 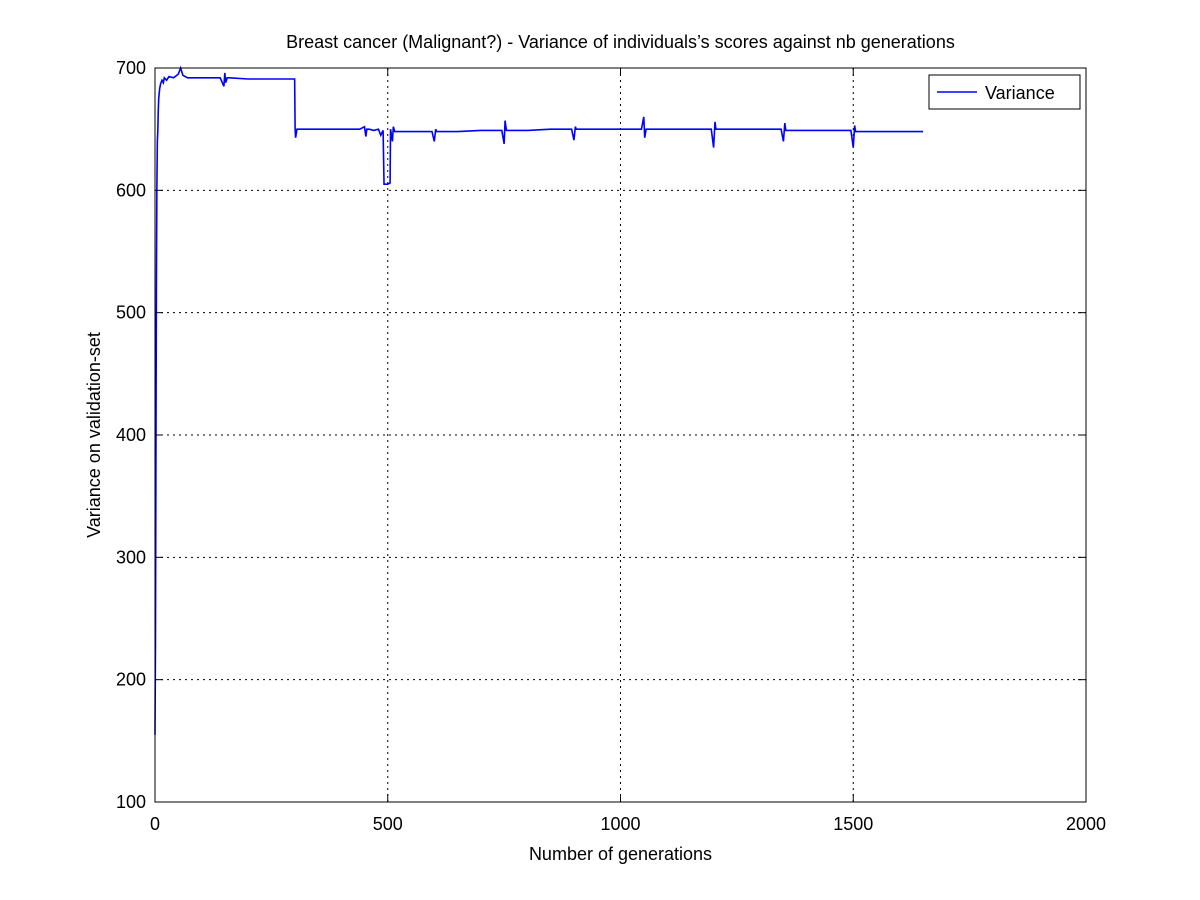 What do you see at coordinates (1086, 824) in the screenshot?
I see `x-tick-label: 2000` at bounding box center [1086, 824].